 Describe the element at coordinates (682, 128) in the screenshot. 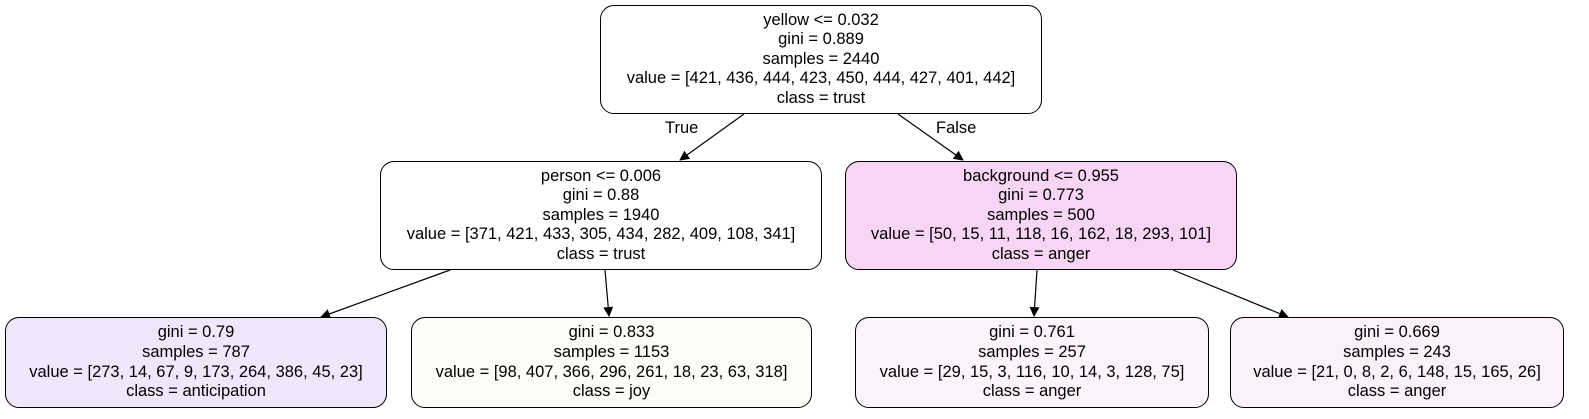

I see `edge-label-true: True` at that location.